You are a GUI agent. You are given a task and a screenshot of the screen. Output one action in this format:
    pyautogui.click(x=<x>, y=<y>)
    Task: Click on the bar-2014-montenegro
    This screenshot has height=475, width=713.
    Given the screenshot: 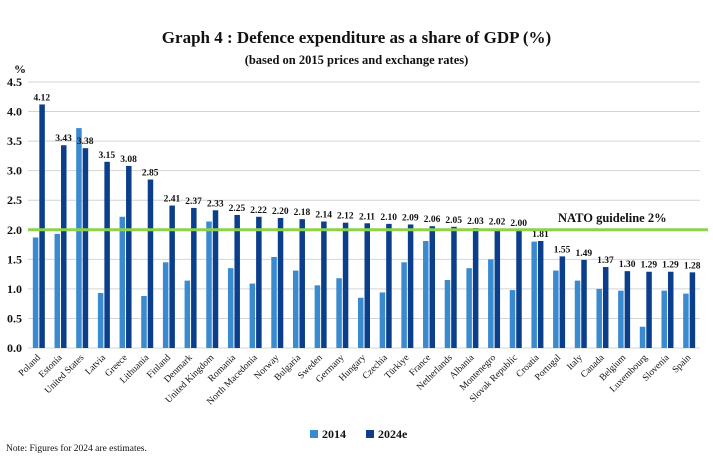 What is the action you would take?
    pyautogui.click(x=491, y=303)
    